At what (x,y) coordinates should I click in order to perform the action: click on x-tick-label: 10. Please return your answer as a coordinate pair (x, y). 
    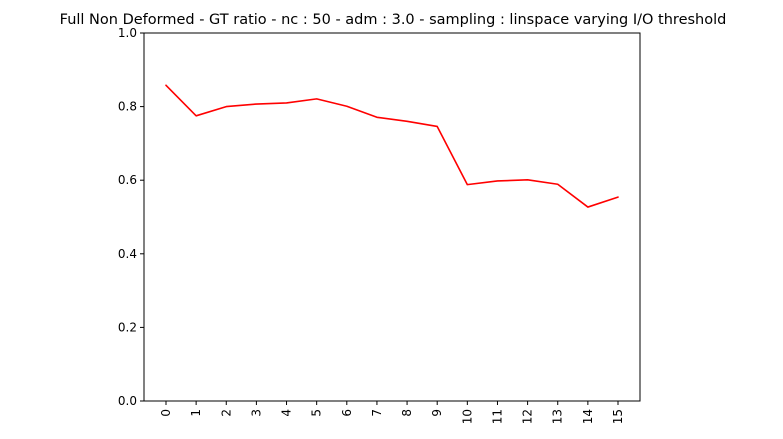
    Looking at the image, I should click on (467, 416).